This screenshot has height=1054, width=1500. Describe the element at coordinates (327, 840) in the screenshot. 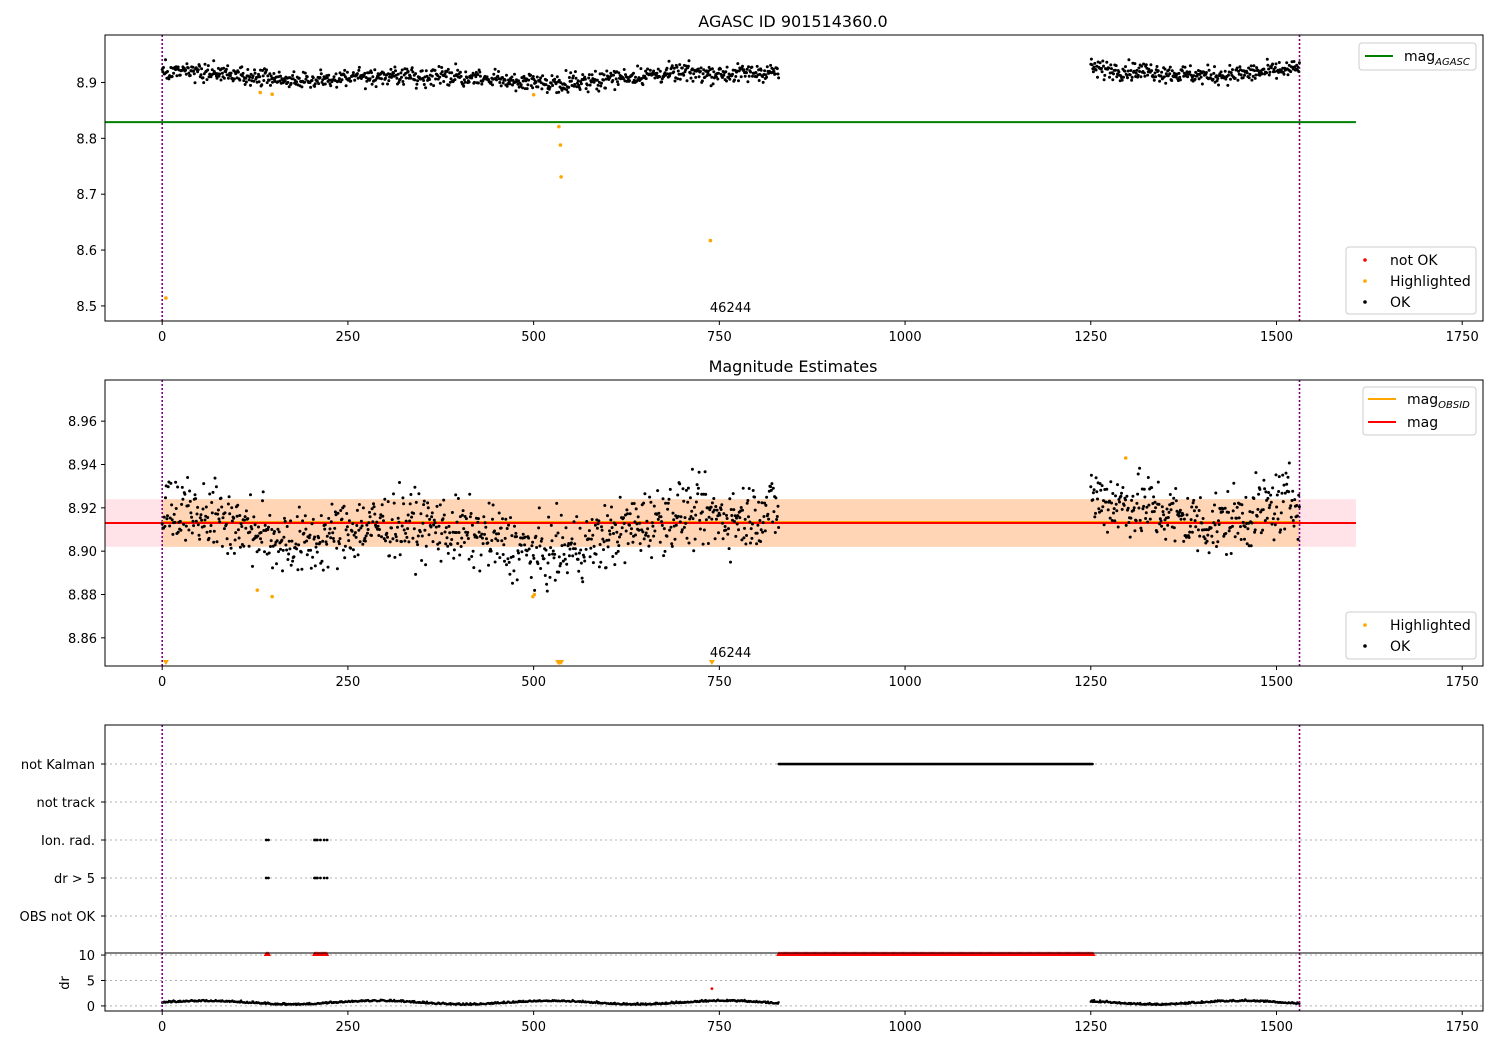

I see `flag-point` at that location.